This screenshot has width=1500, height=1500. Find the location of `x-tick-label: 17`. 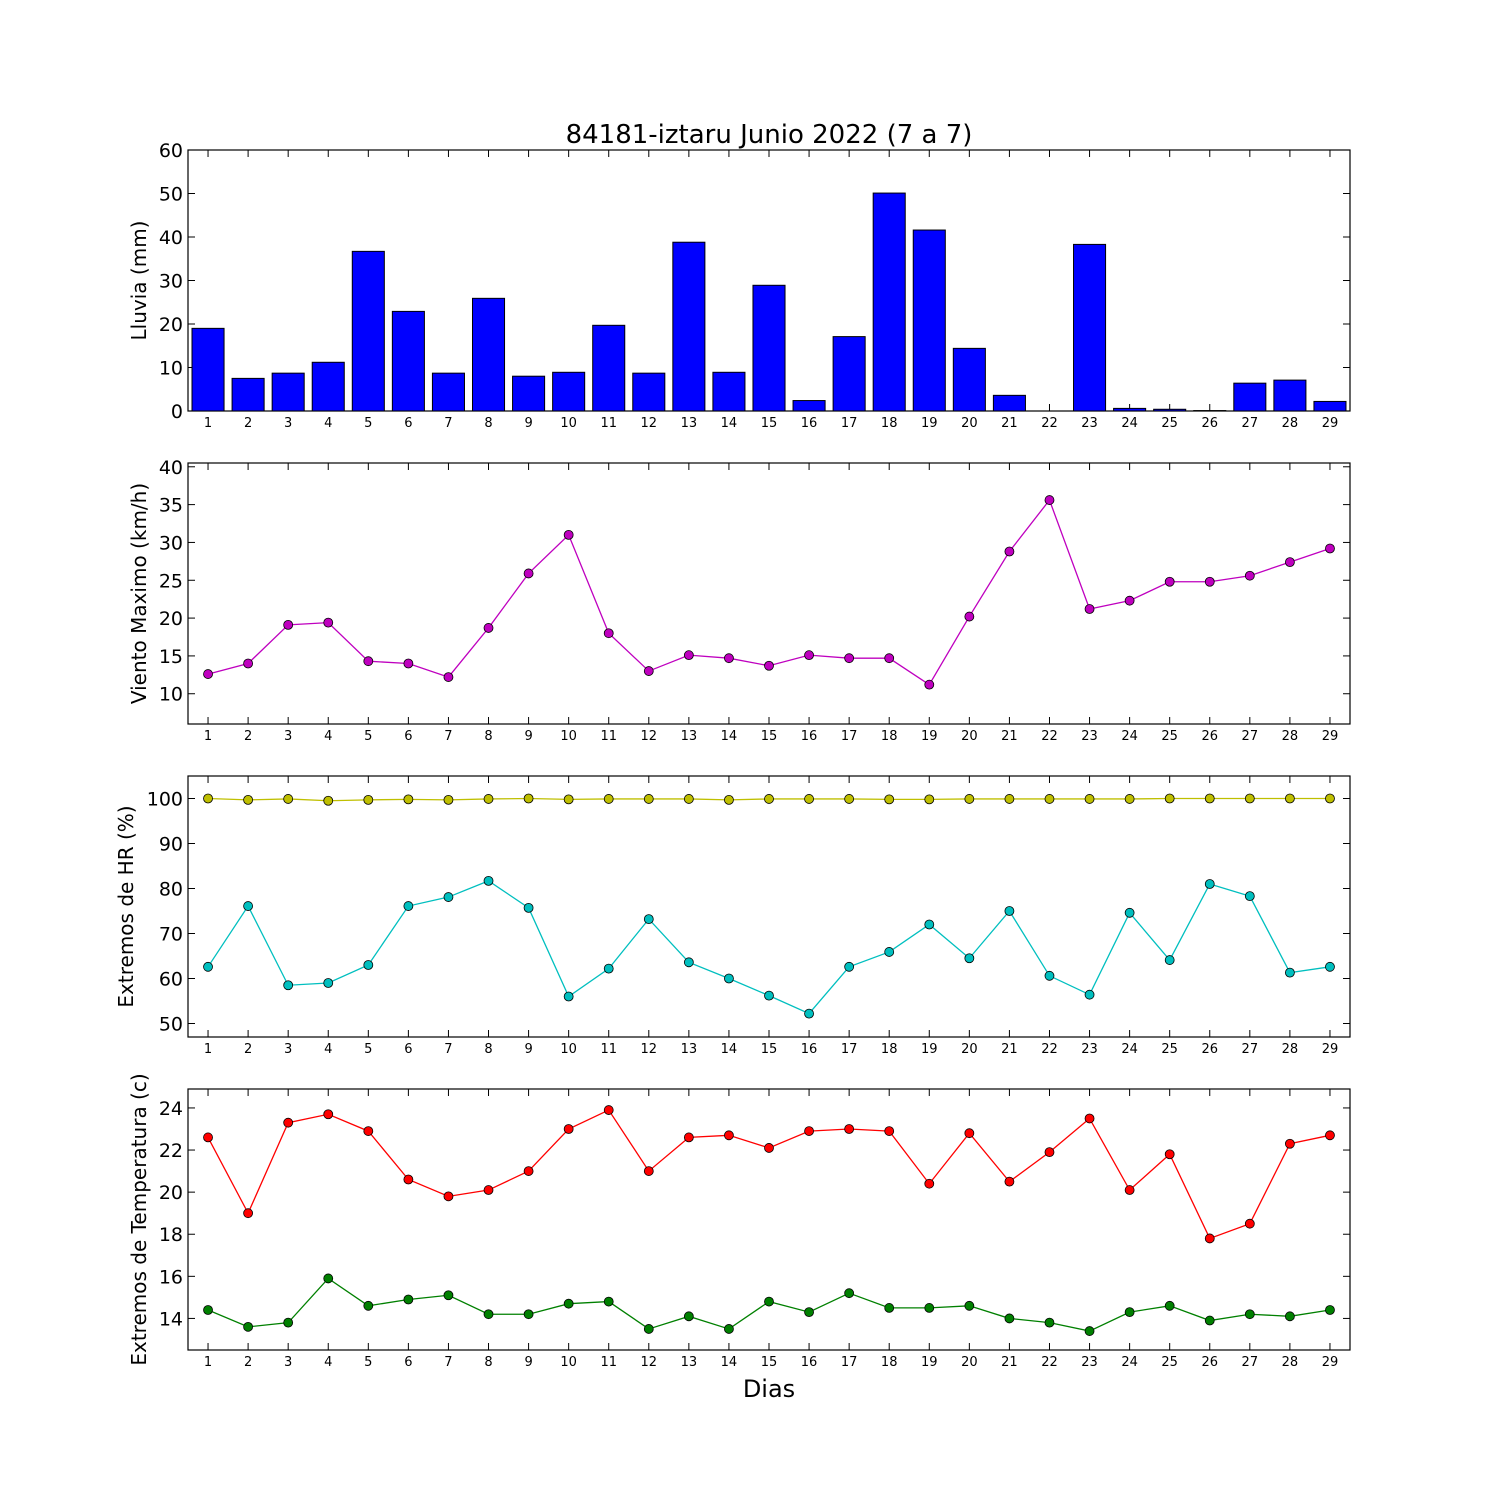

x-tick-label: 17 is located at coordinates (849, 1049).